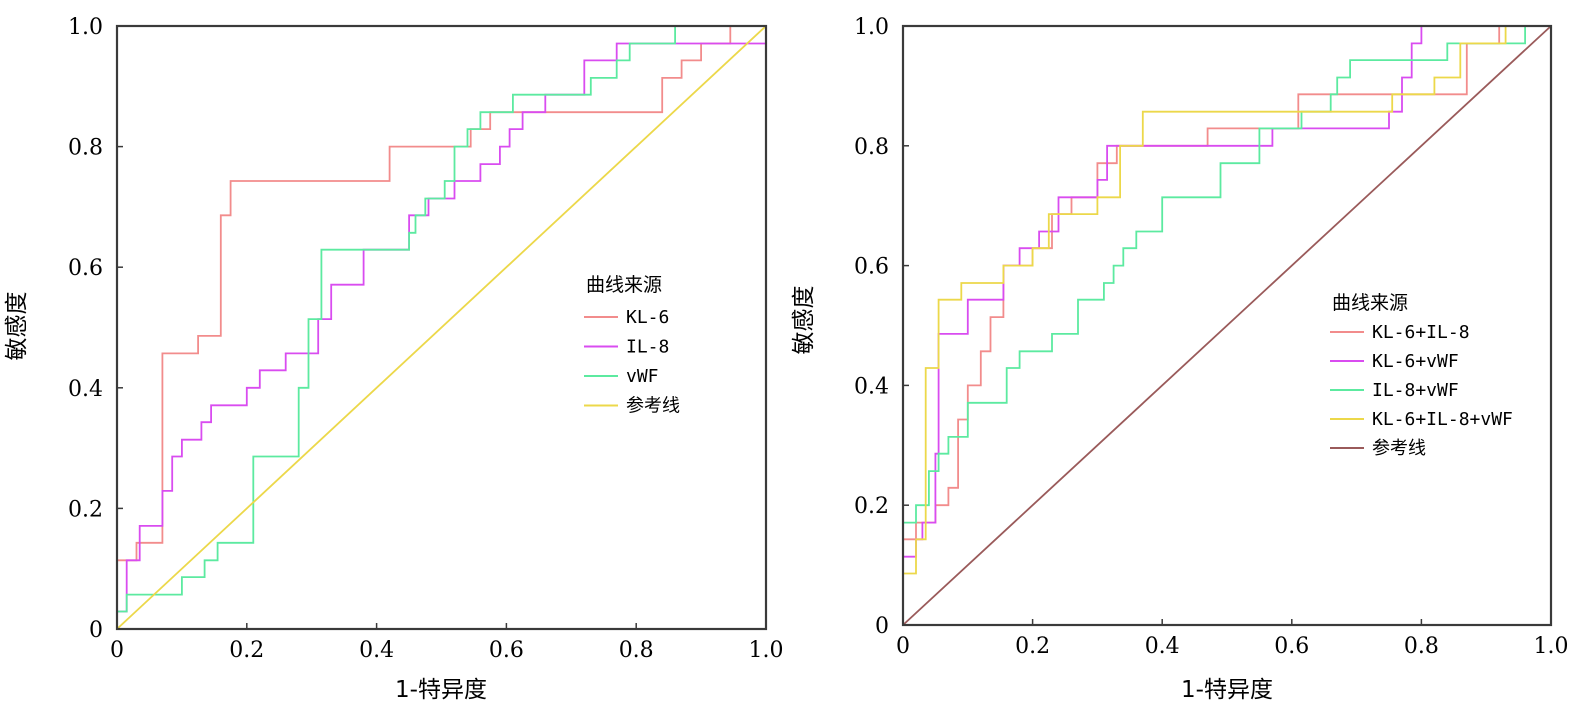 The width and height of the screenshot is (1594, 714). What do you see at coordinates (1421, 332) in the screenshot?
I see `legend-label: KL-6+IL-8` at bounding box center [1421, 332].